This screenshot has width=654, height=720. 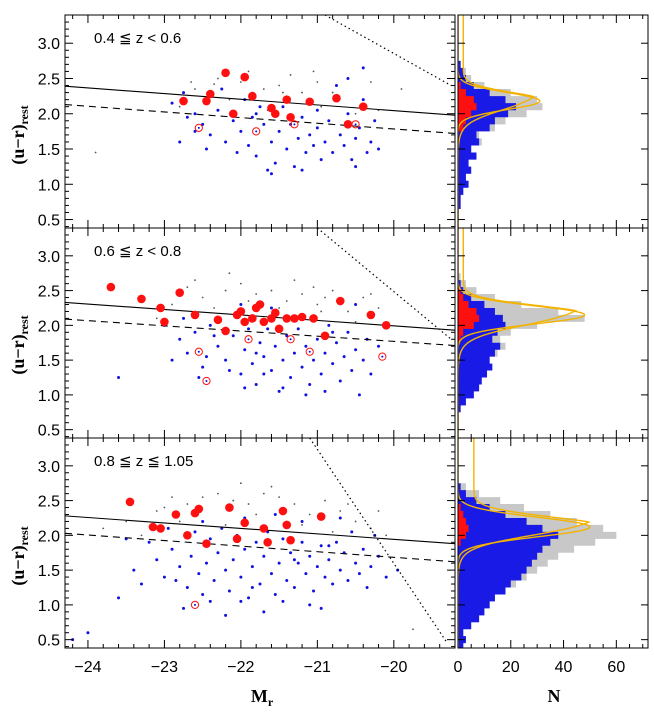 I want to click on histogram-layer, so click(x=522, y=333).